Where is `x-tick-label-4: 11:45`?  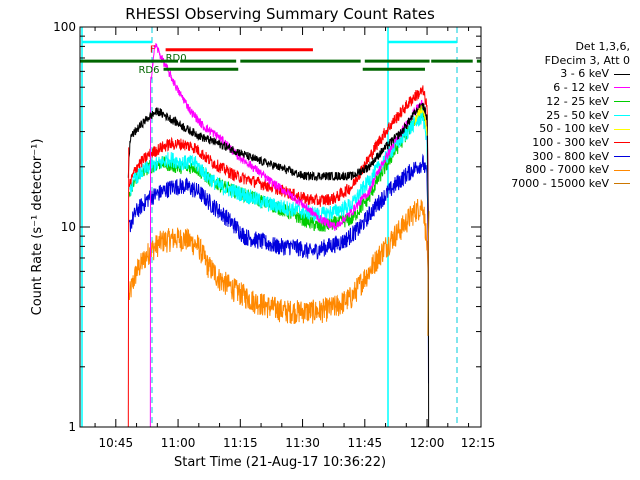 x-tick-label-4: 11:45 is located at coordinates (365, 443).